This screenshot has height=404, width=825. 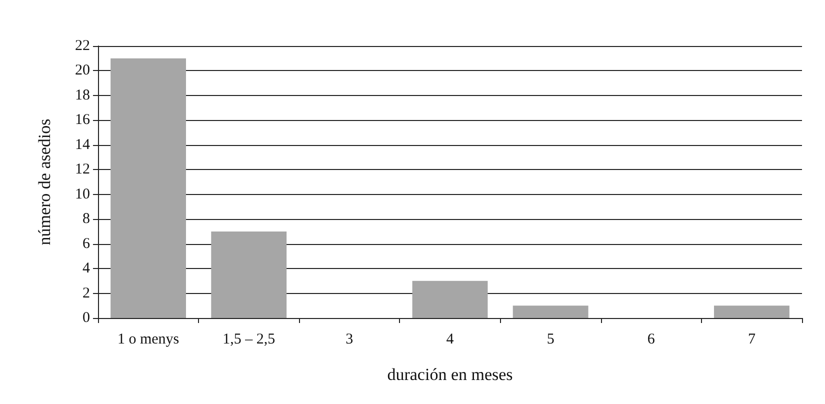 What do you see at coordinates (82, 144) in the screenshot?
I see `y-tick-label: 14` at bounding box center [82, 144].